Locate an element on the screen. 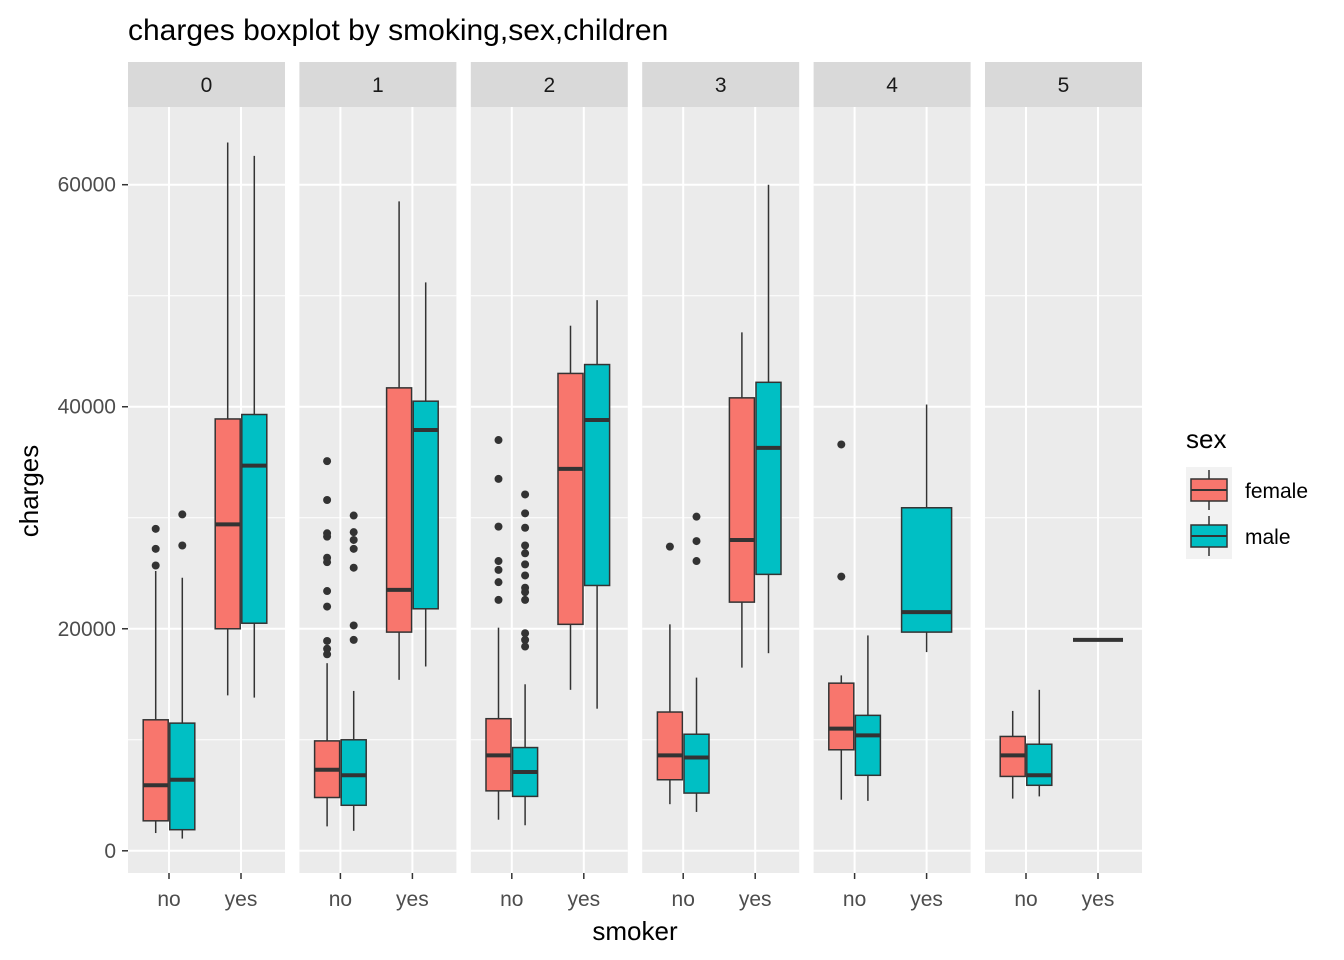  legend: sex female male is located at coordinates (1247, 491).